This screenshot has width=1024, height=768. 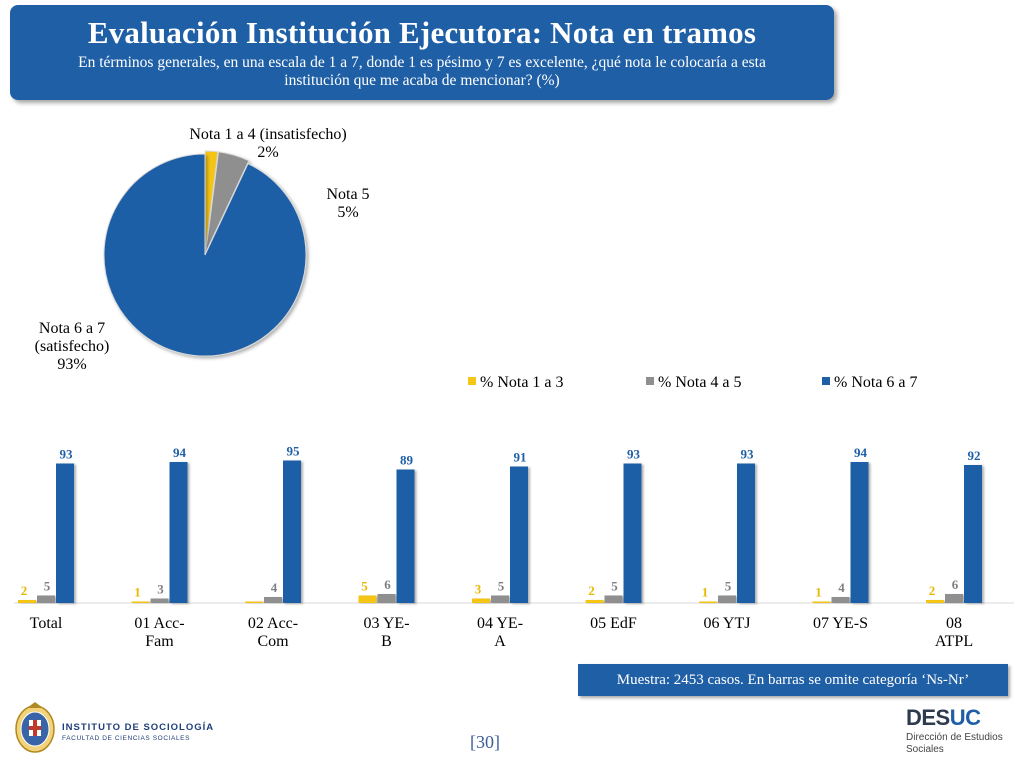 I want to click on bar-s0-c8, so click(x=935, y=601).